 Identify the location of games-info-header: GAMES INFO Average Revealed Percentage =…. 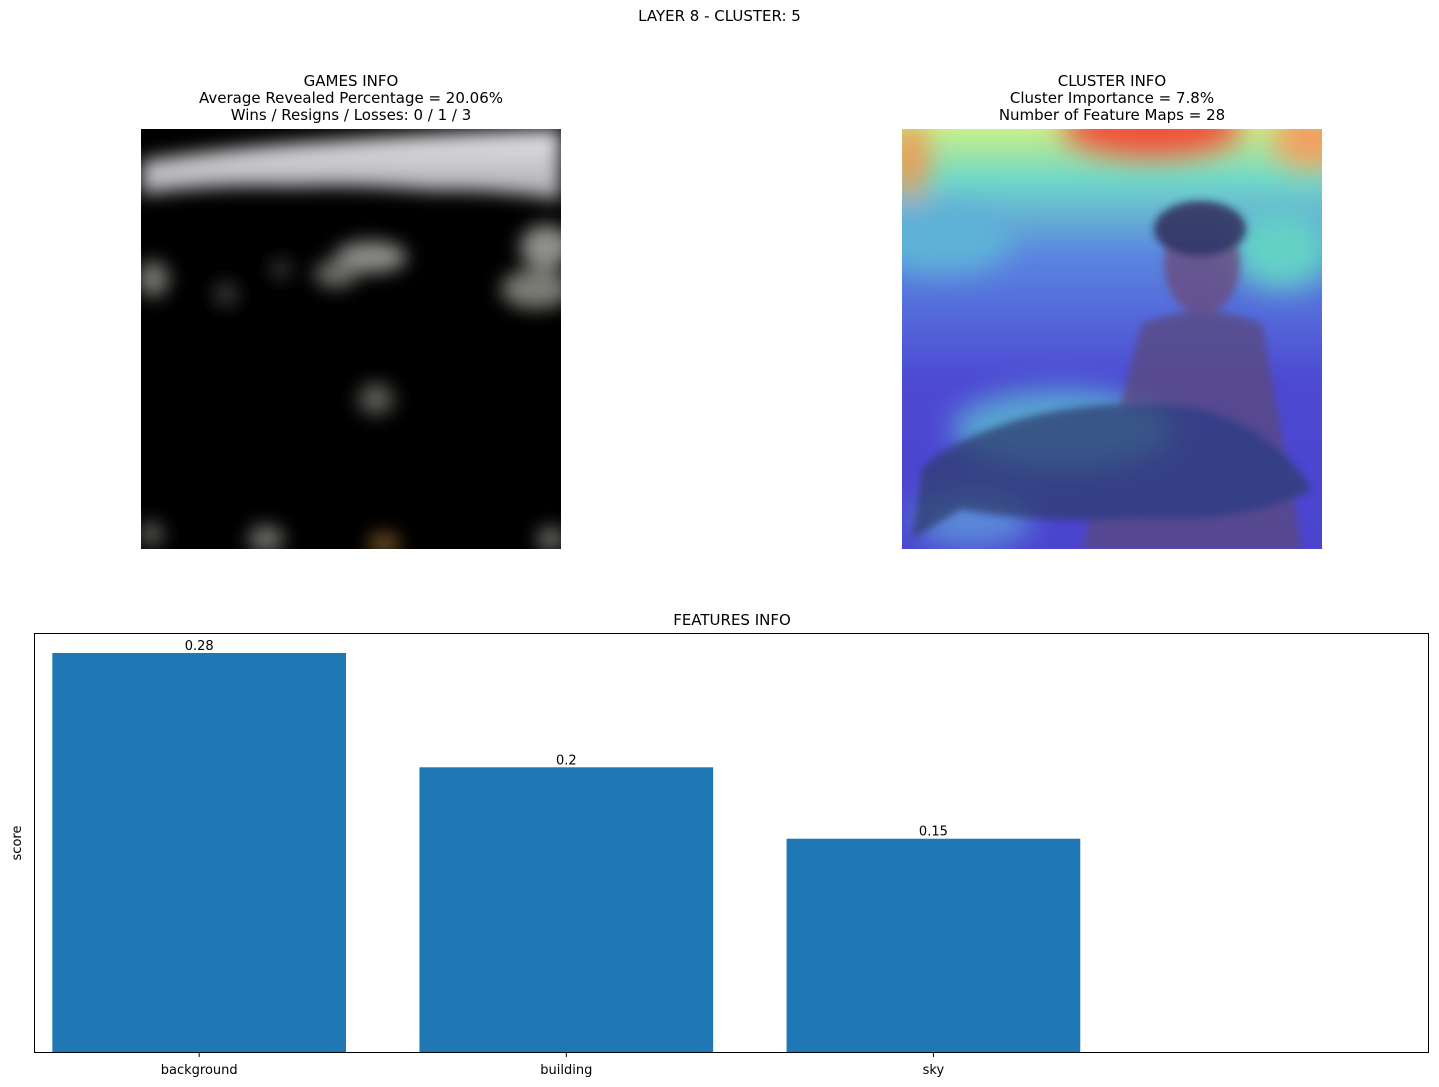
(351, 98).